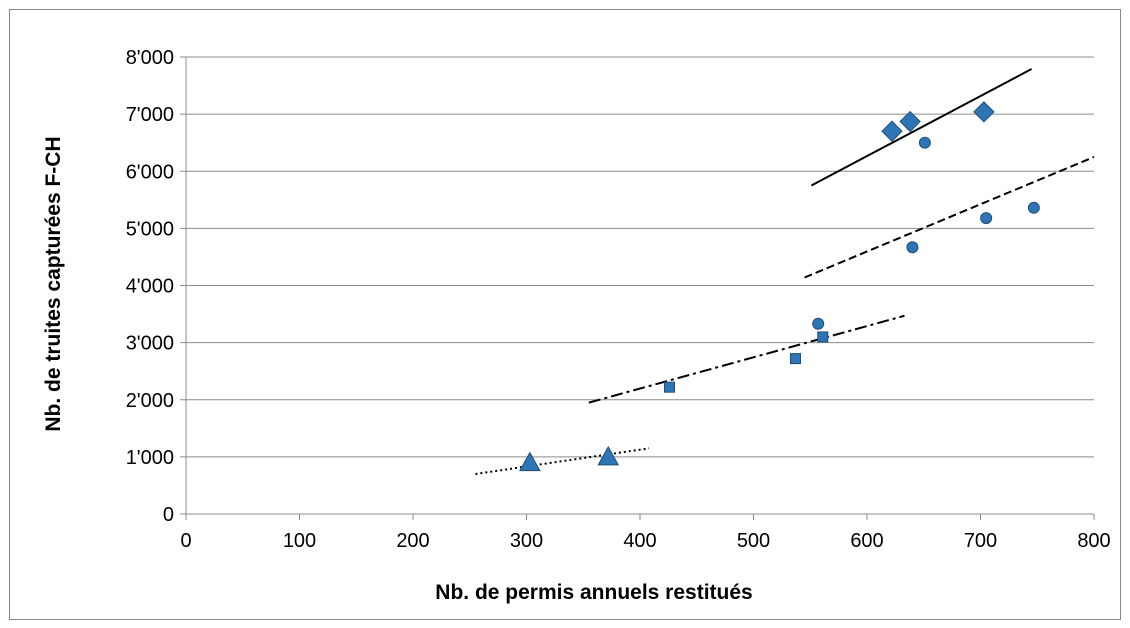 This screenshot has width=1130, height=628. I want to click on x-tick-label: 800, so click(1093, 541).